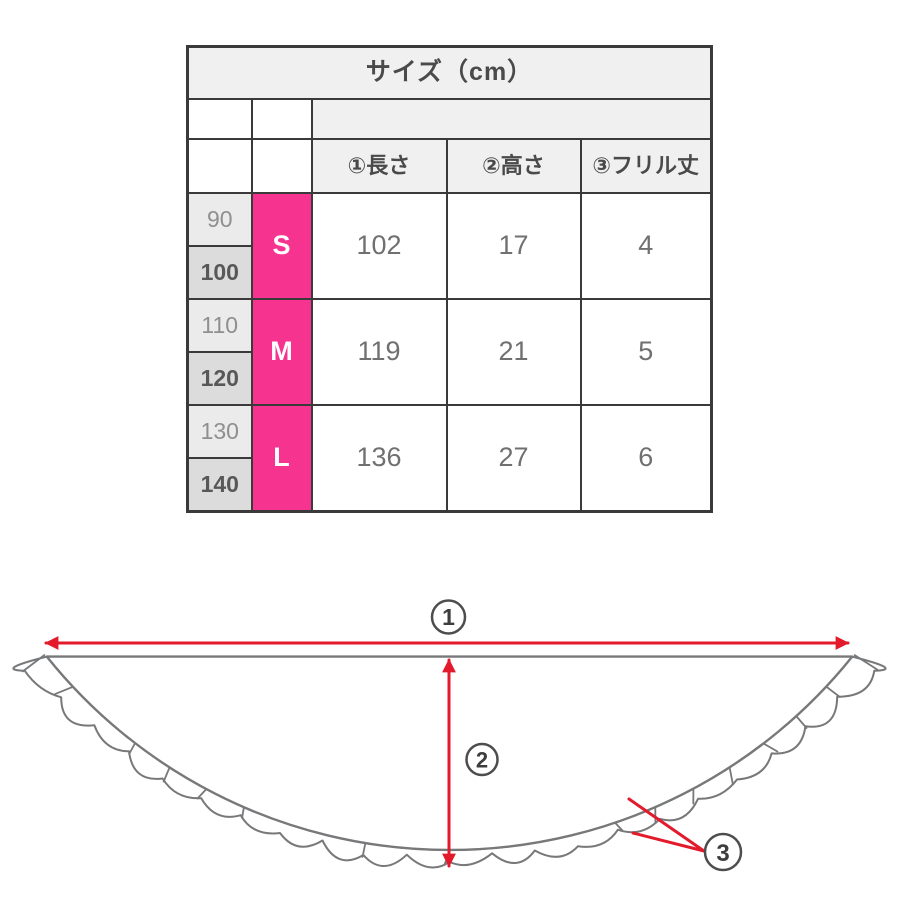  Describe the element at coordinates (449, 72) in the screenshot. I see `table-title: サイズ（cm）` at that location.